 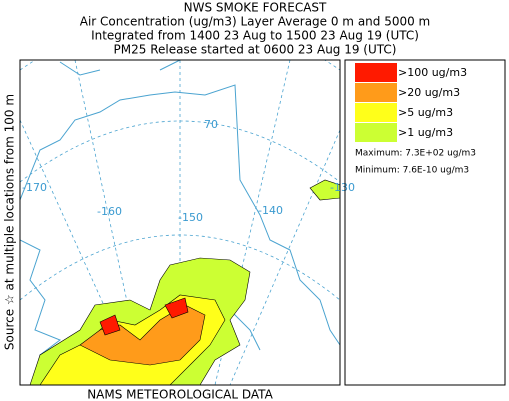 I want to click on longitude-label: -140, so click(x=270, y=210).